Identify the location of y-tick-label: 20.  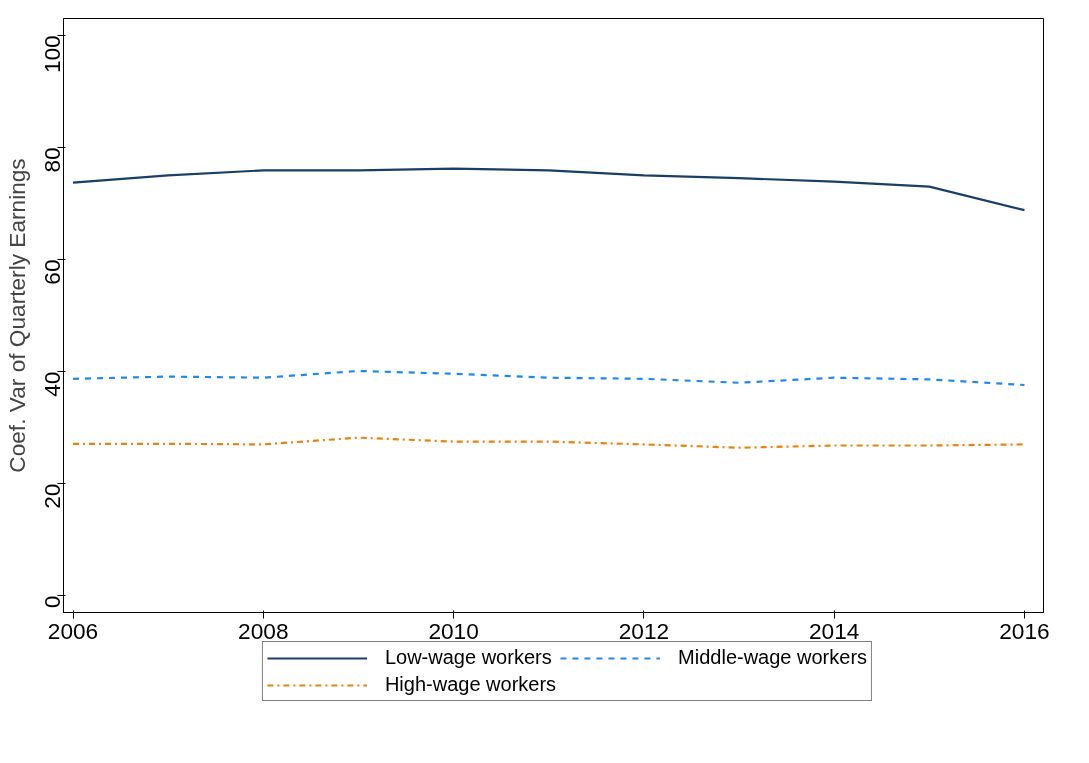
(52, 496).